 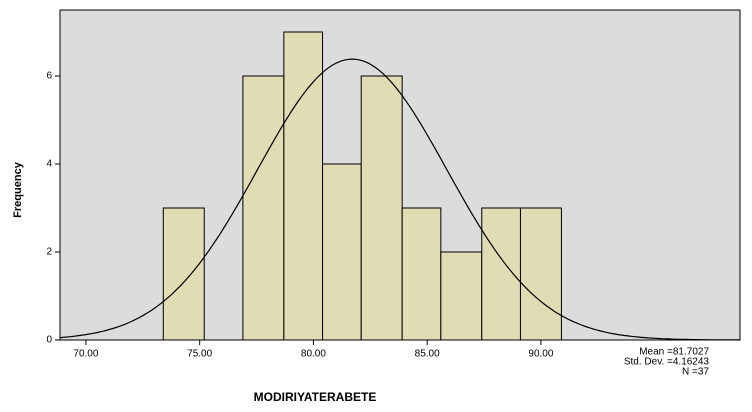 What do you see at coordinates (540, 354) in the screenshot?
I see `x-tick-label: 90.00` at bounding box center [540, 354].